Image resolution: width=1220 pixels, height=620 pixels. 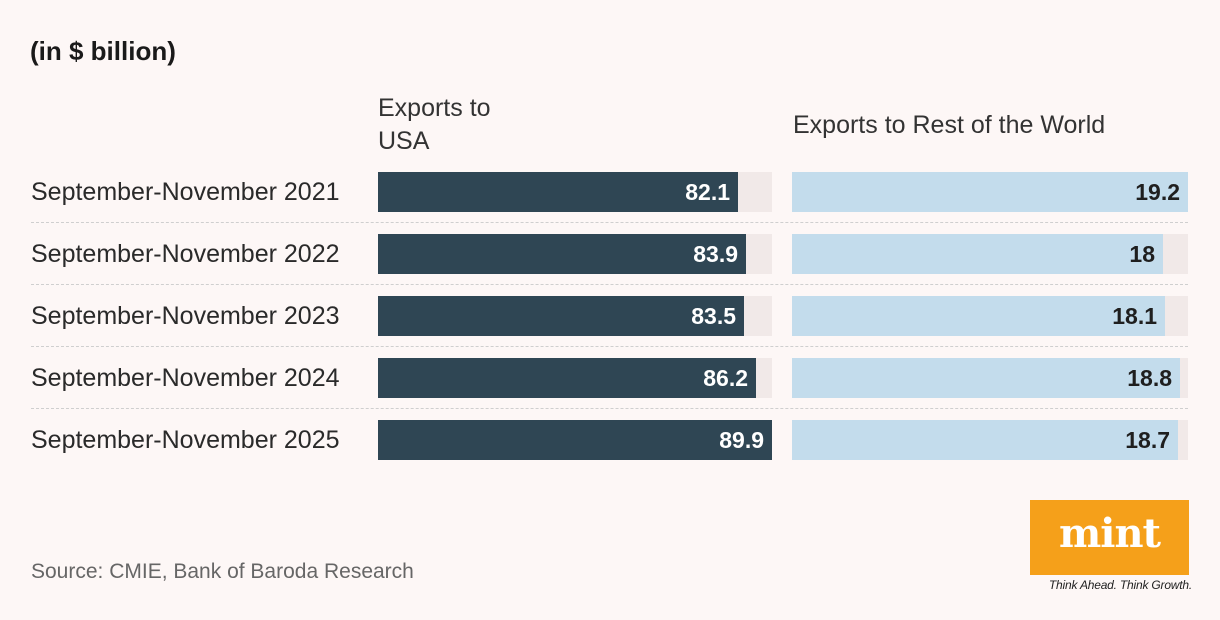 I want to click on rest-of-world-value-label: 18, so click(x=1142, y=254).